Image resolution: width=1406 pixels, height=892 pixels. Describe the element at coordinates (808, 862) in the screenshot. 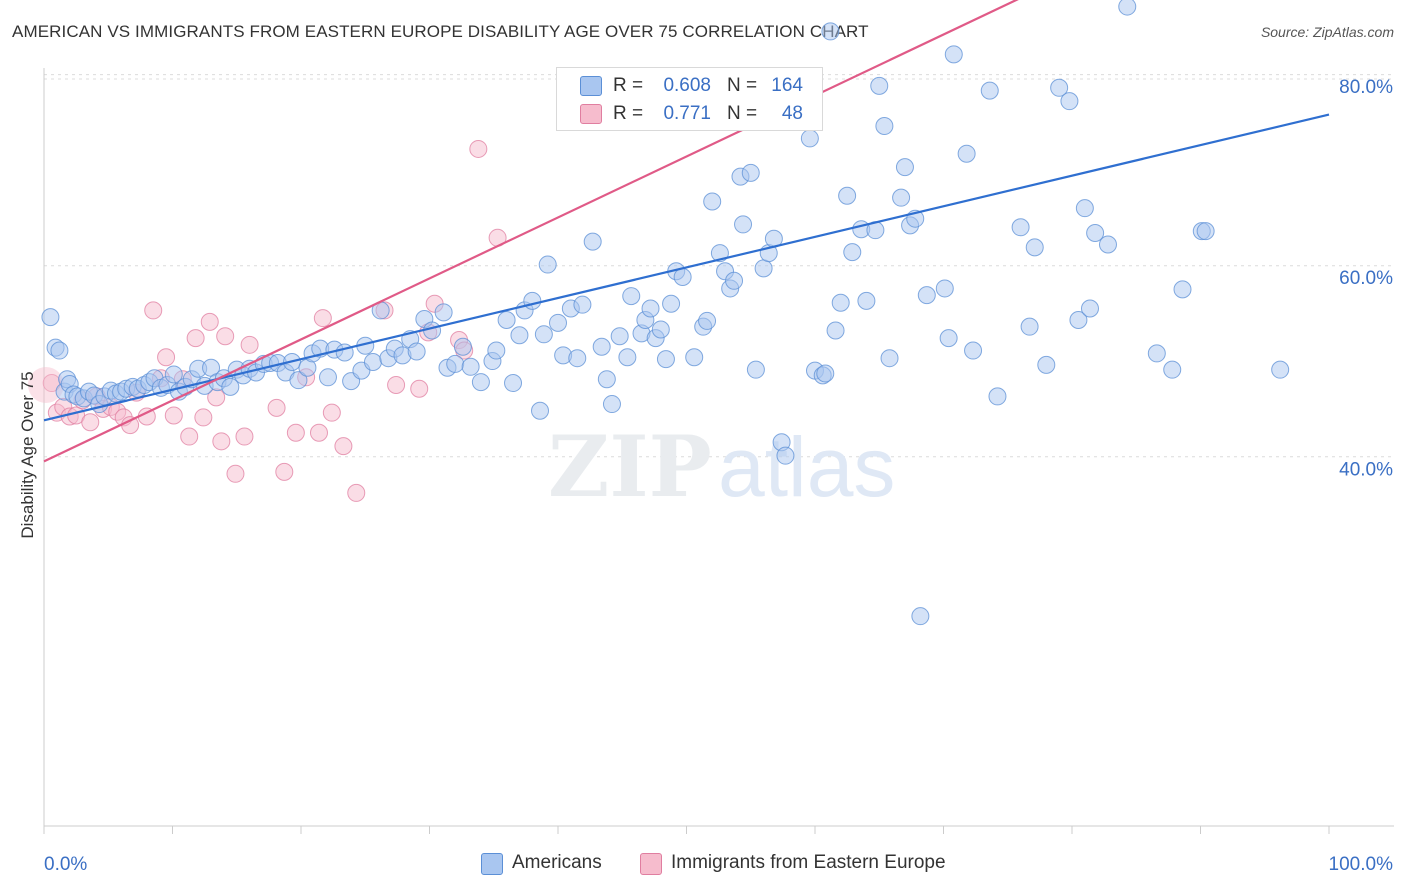

I see `legend-label-immigrants: Immigrants from Eastern Europe` at that location.